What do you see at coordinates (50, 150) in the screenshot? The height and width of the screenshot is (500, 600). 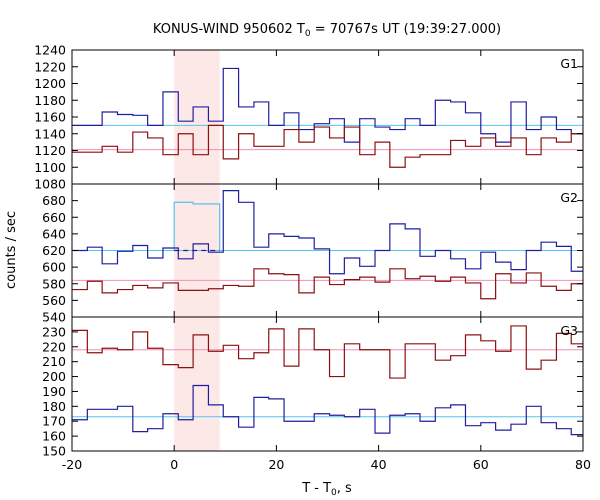 I see `g1-ytick-label: 1120` at bounding box center [50, 150].